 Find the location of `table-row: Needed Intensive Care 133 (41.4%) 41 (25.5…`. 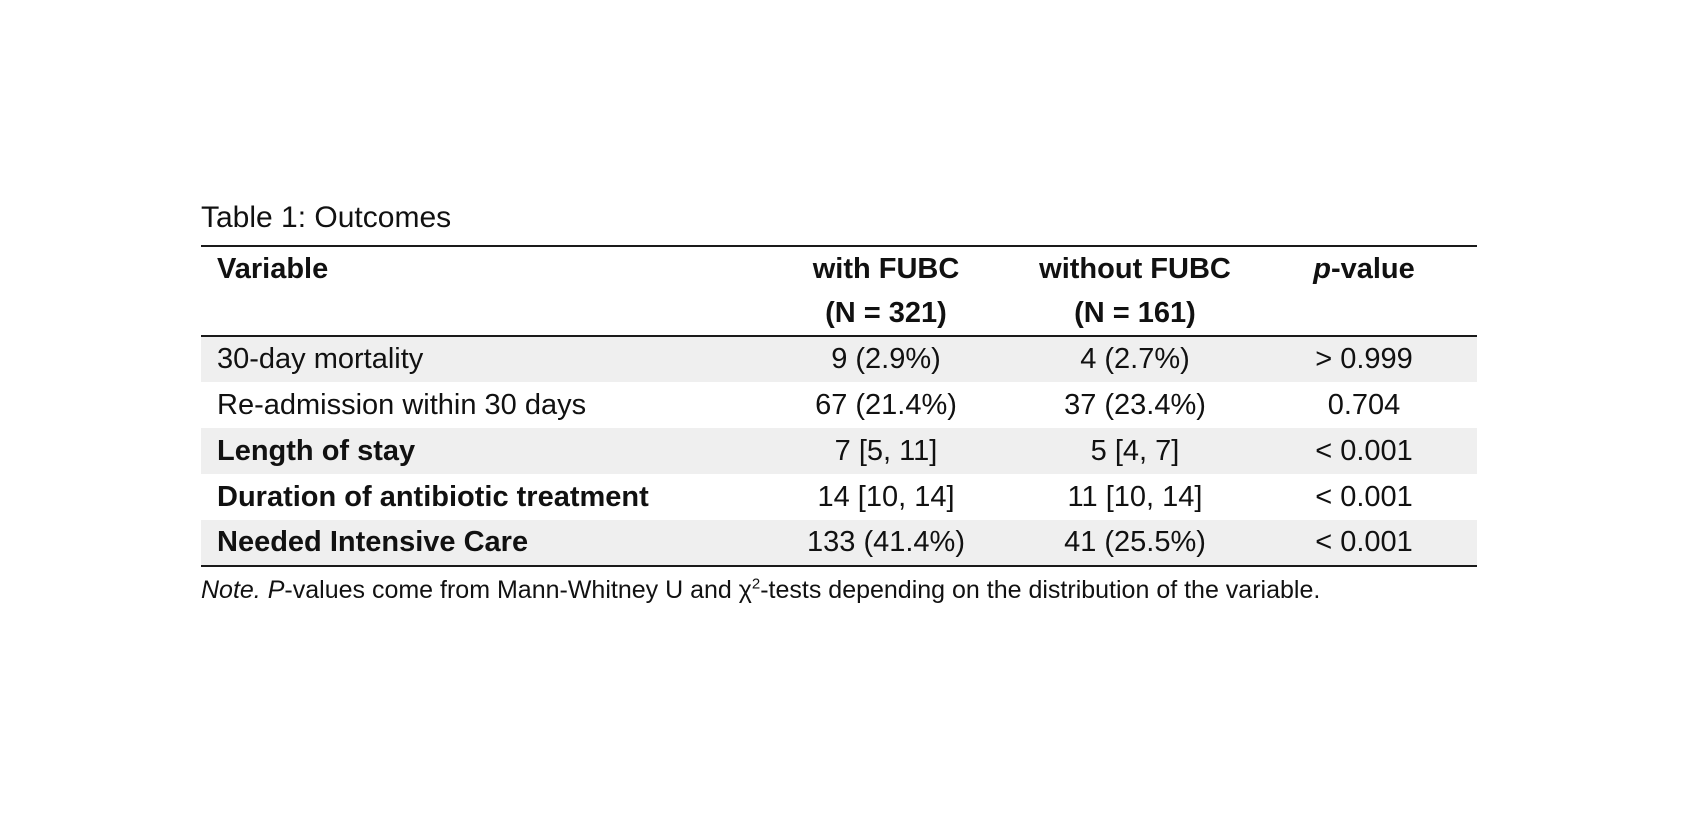

table-row: Needed Intensive Care 133 (41.4%) 41 (25.5… is located at coordinates (839, 543).